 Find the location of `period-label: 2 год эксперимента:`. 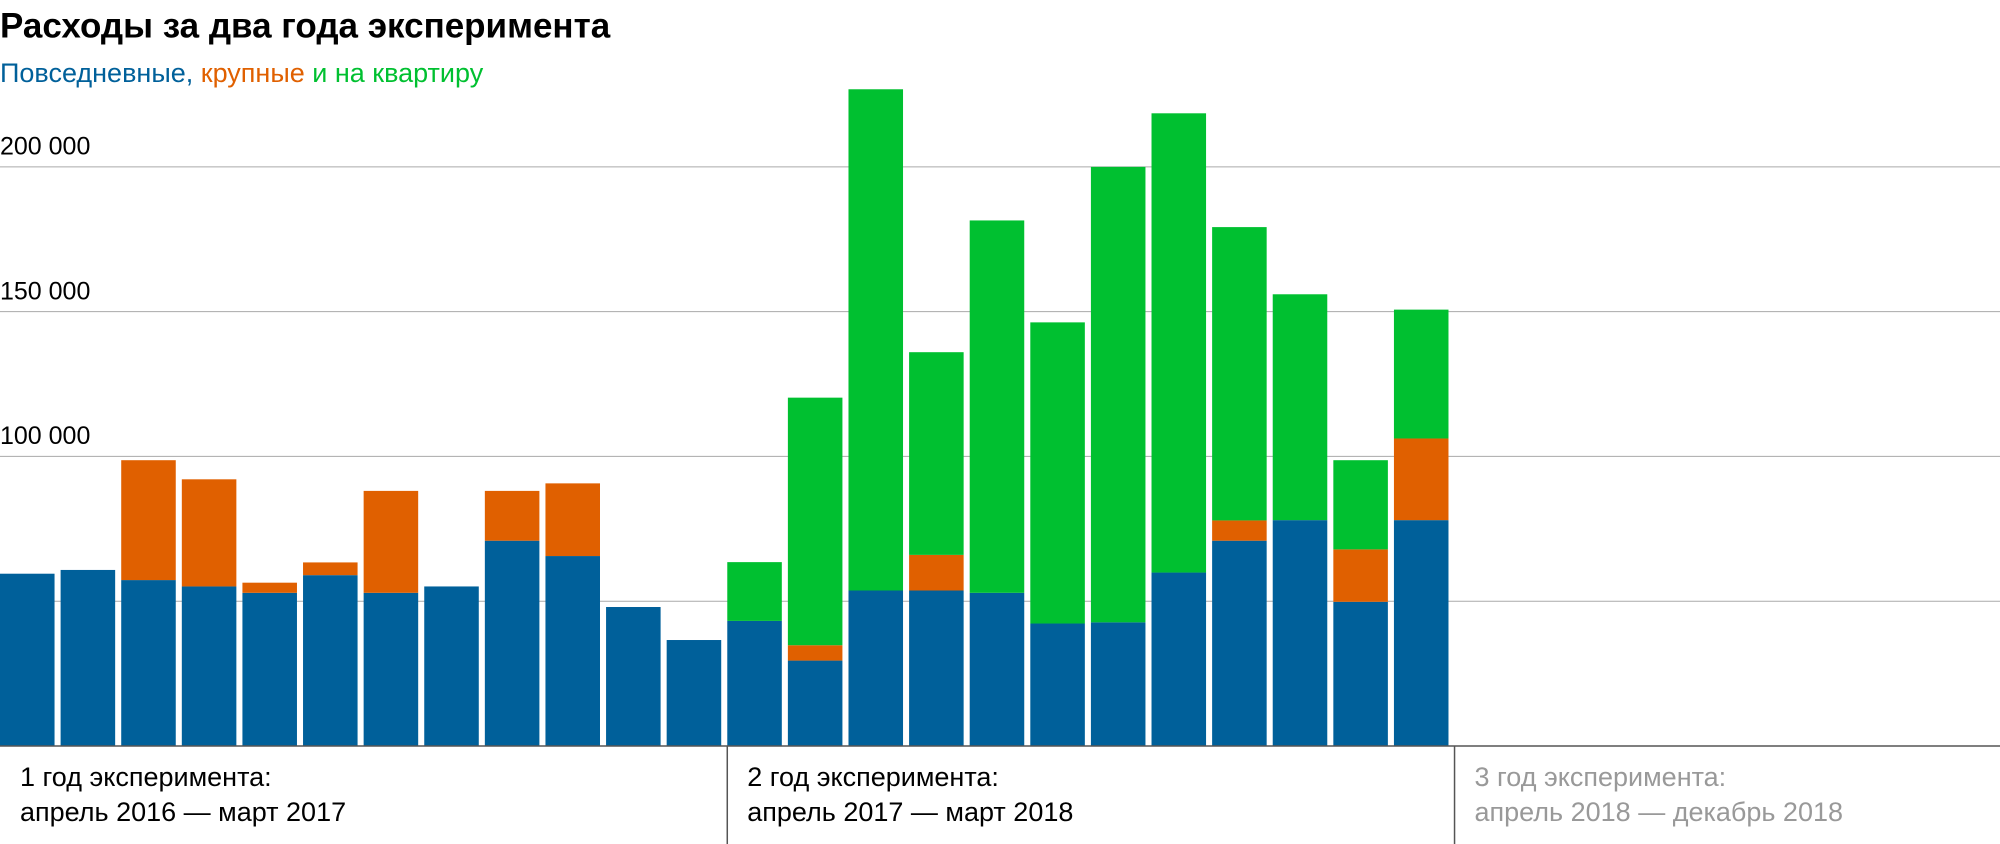

period-label: 2 год эксперимента: is located at coordinates (873, 777).